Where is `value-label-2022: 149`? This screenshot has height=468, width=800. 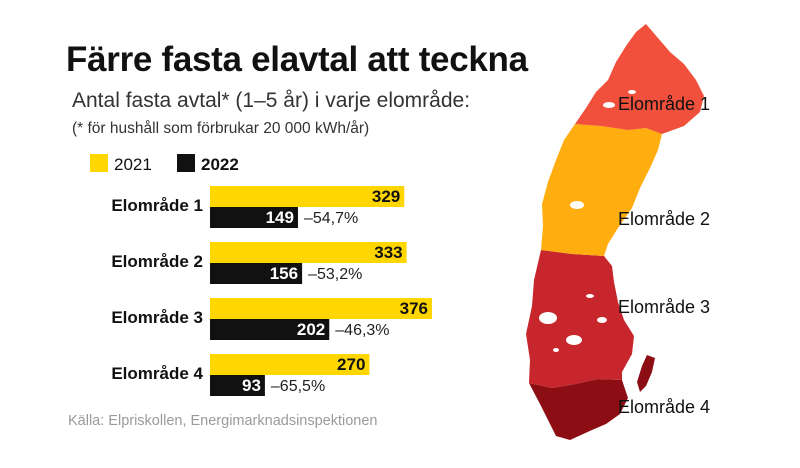 value-label-2022: 149 is located at coordinates (280, 217).